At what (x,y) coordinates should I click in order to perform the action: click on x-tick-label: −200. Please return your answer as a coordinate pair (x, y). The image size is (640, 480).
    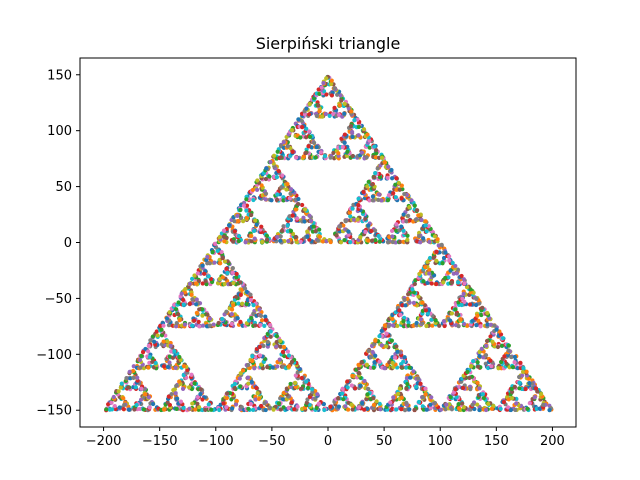
    Looking at the image, I should click on (104, 441).